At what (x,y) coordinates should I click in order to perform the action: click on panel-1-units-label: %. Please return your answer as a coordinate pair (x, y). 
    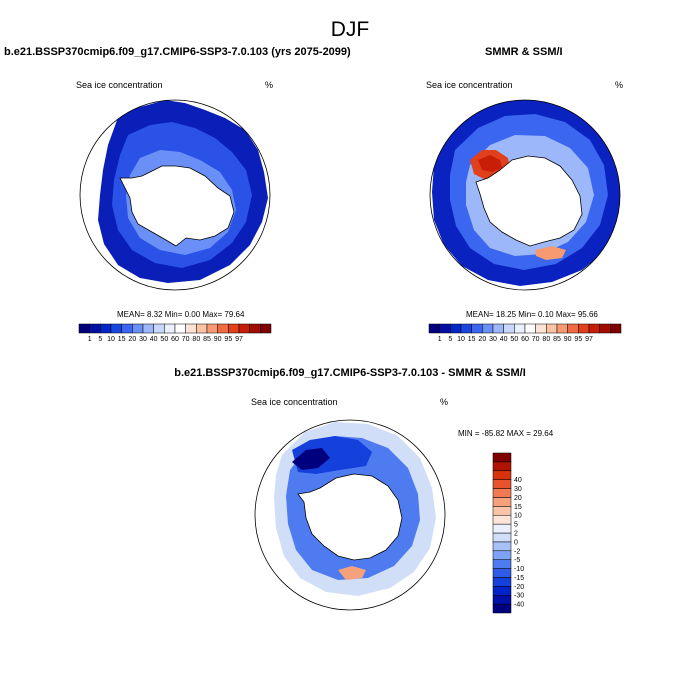
    Looking at the image, I should click on (269, 85).